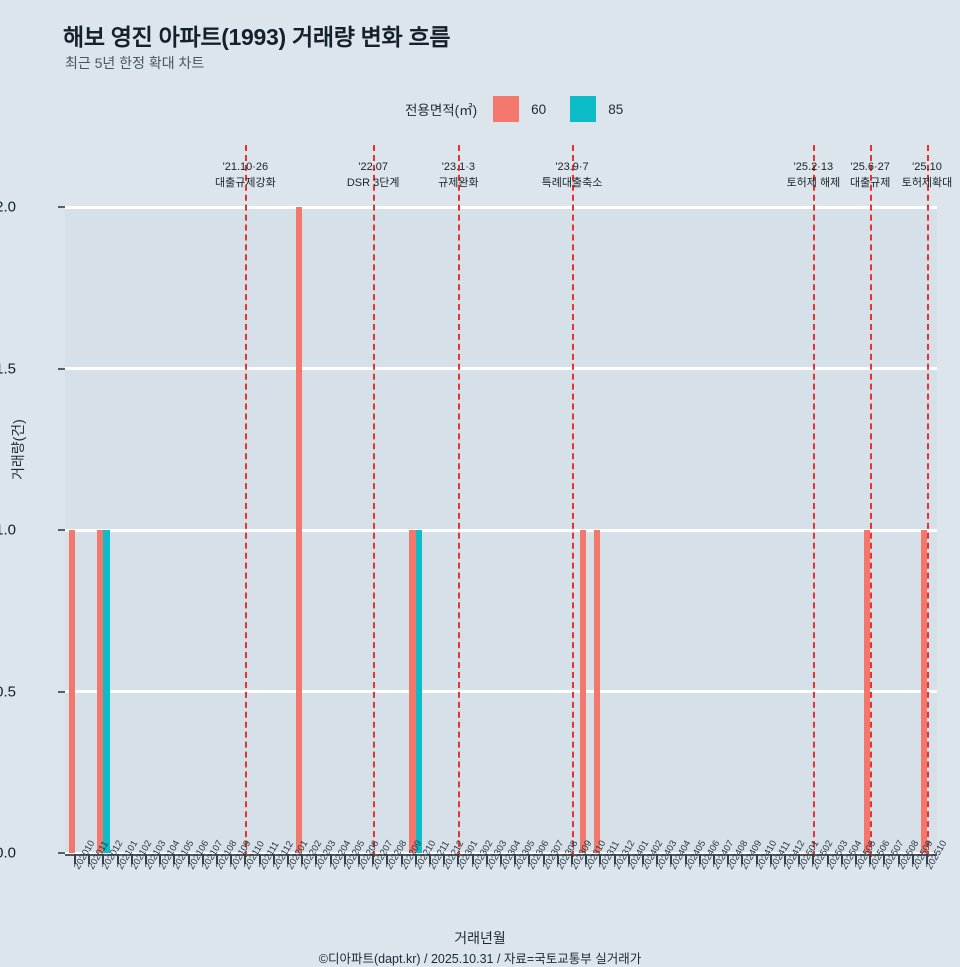 The image size is (960, 967). I want to click on page-title: 해보 영진 아파트(1993) 거래량 변화 흐름, so click(257, 37).